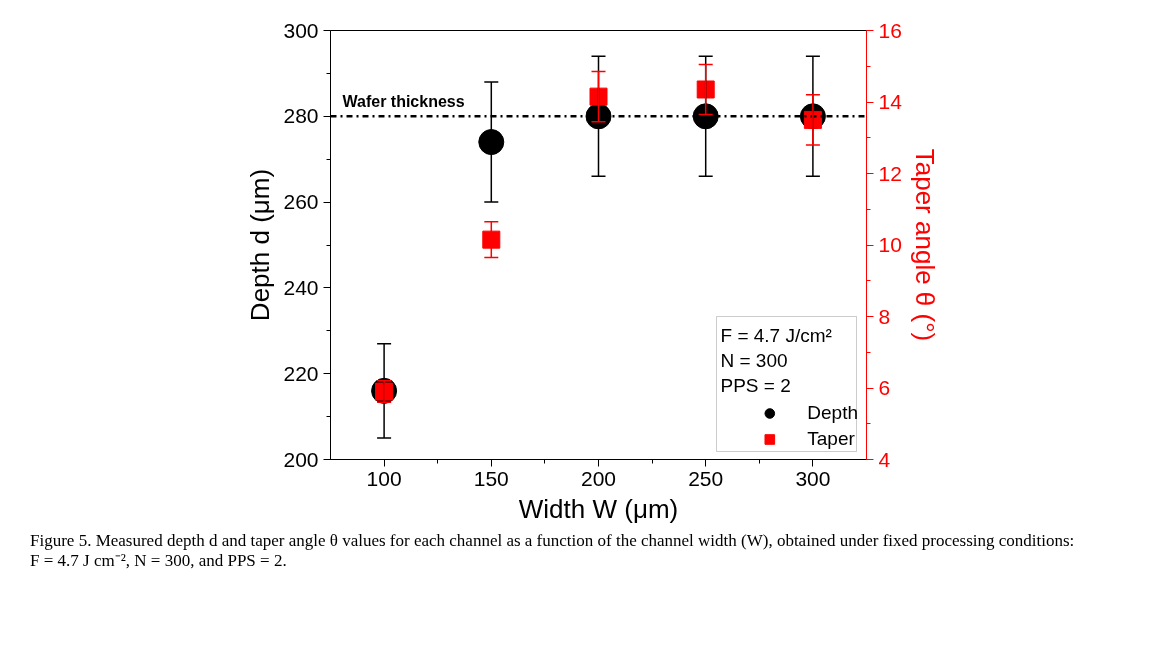 This screenshot has width=1166, height=659. I want to click on x-tick-label: 200, so click(598, 478).